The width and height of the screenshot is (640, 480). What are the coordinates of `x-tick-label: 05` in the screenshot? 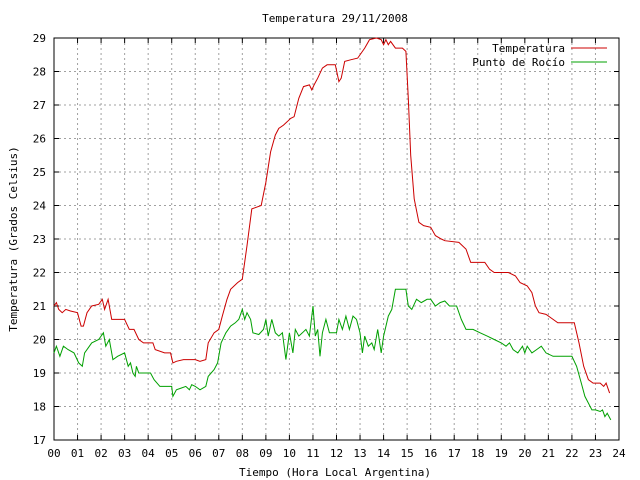 It's located at (171, 453).